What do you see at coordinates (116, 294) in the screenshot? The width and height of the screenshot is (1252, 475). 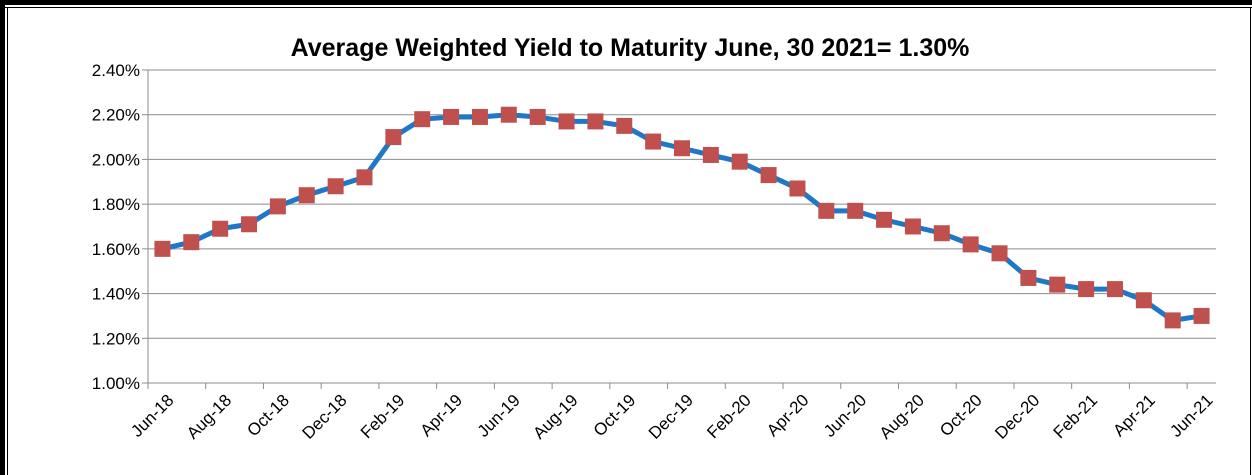 I see `y-tick-label: 1.40%` at bounding box center [116, 294].